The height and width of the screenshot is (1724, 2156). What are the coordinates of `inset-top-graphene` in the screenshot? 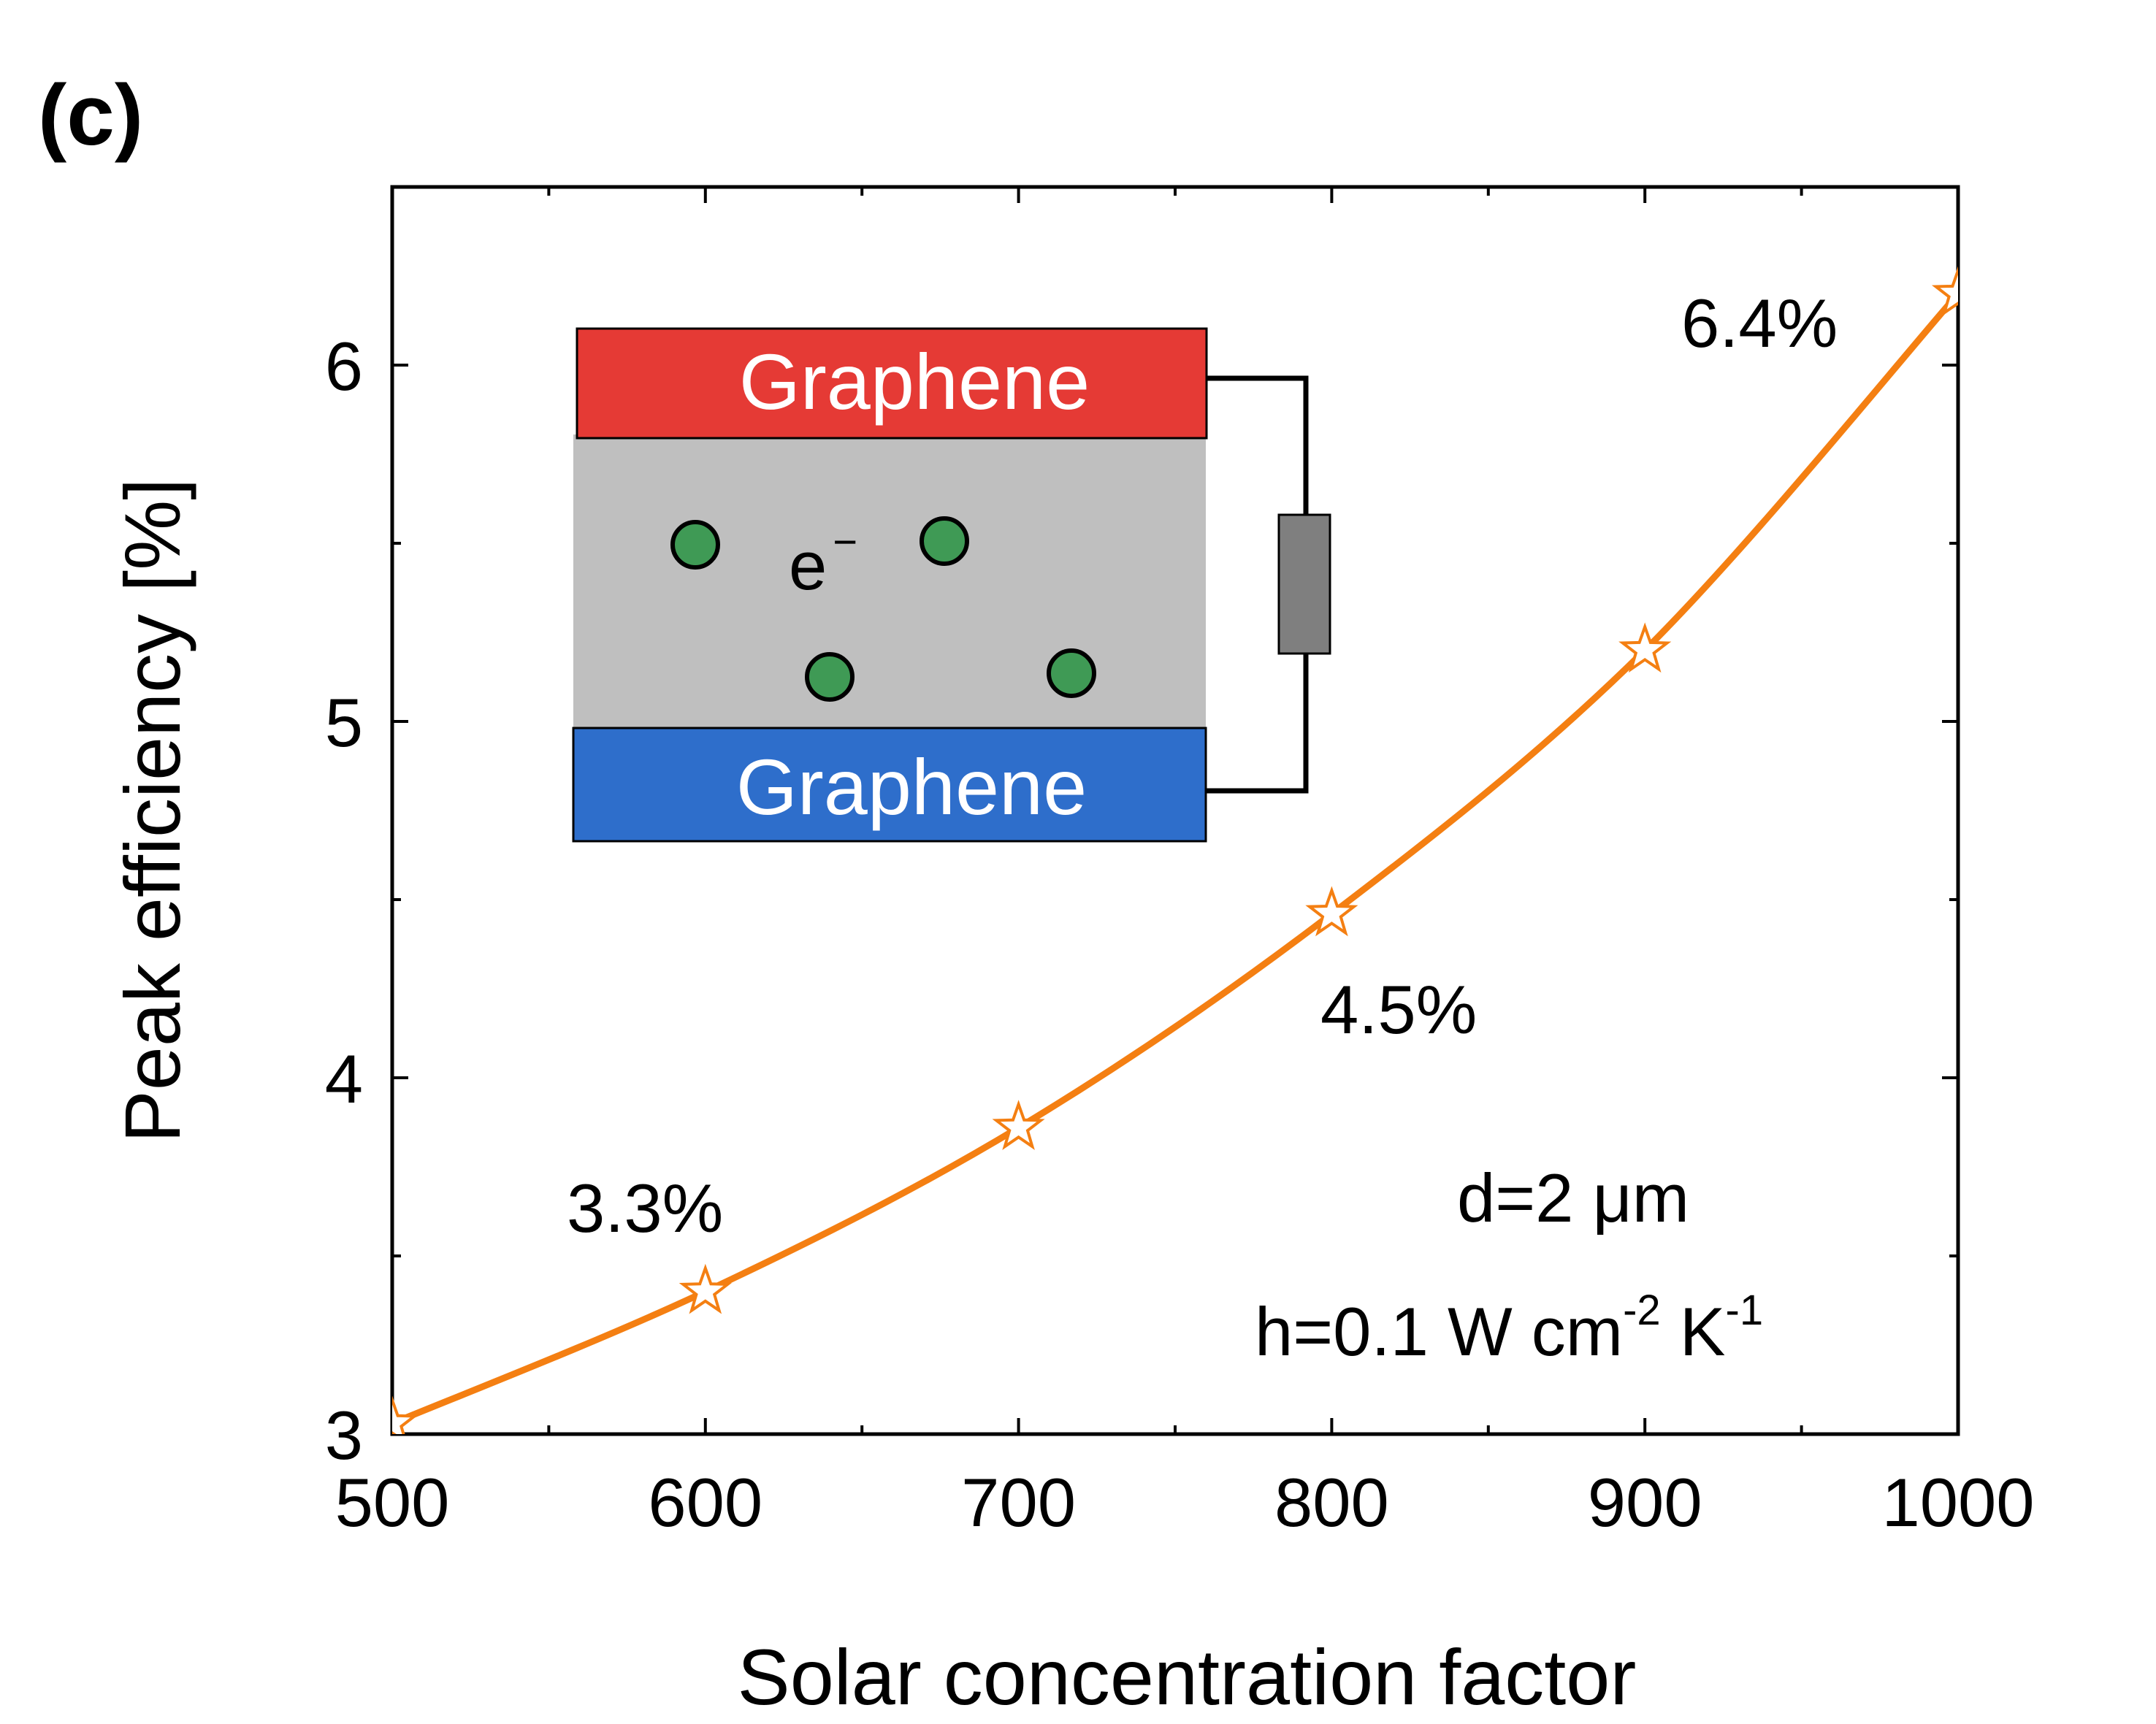 It's located at (892, 383).